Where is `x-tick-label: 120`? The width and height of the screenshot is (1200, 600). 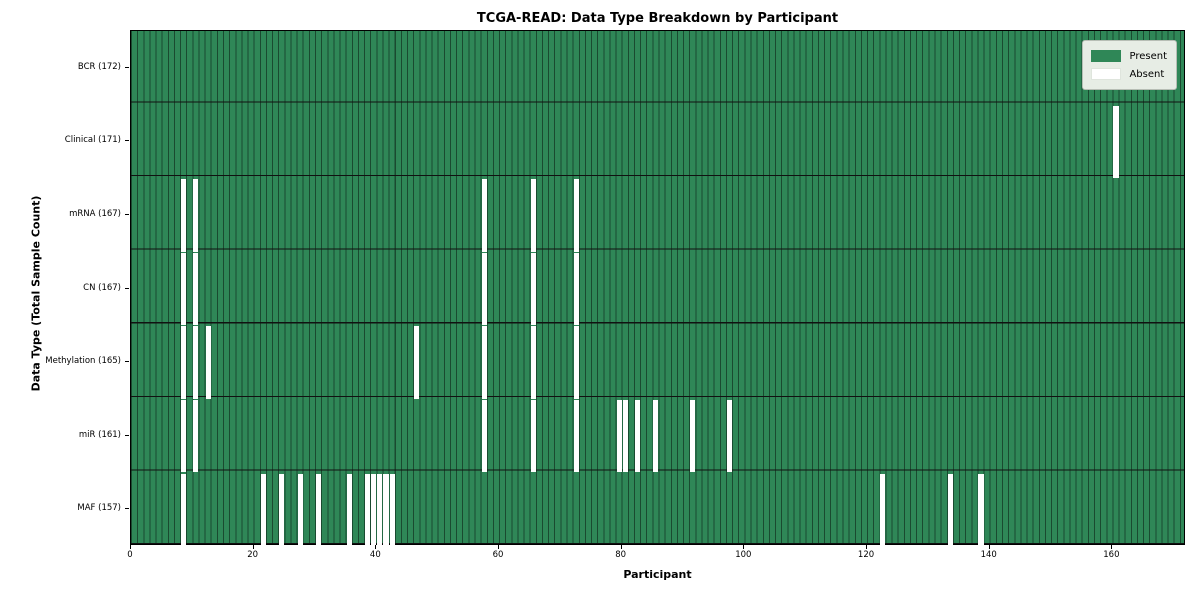 x-tick-label: 120 is located at coordinates (866, 555).